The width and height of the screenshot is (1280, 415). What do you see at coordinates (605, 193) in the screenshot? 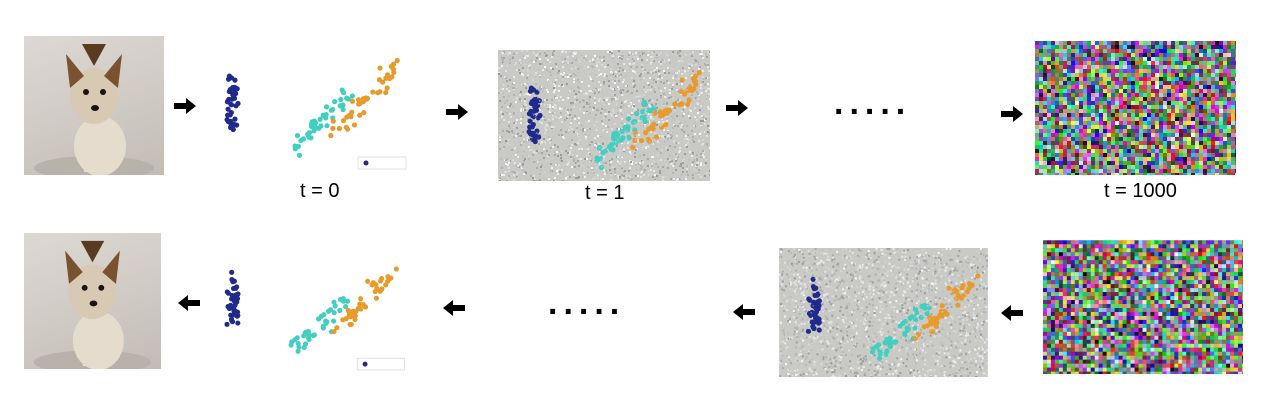
I see `label-t1: t = 1` at bounding box center [605, 193].